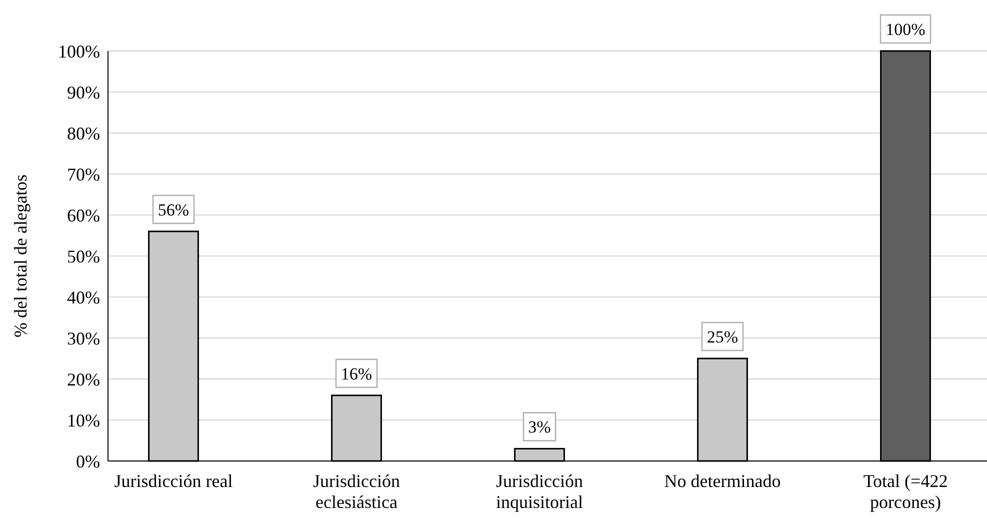 This screenshot has height=526, width=987. Describe the element at coordinates (722, 336) in the screenshot. I see `data-label: 25%` at that location.